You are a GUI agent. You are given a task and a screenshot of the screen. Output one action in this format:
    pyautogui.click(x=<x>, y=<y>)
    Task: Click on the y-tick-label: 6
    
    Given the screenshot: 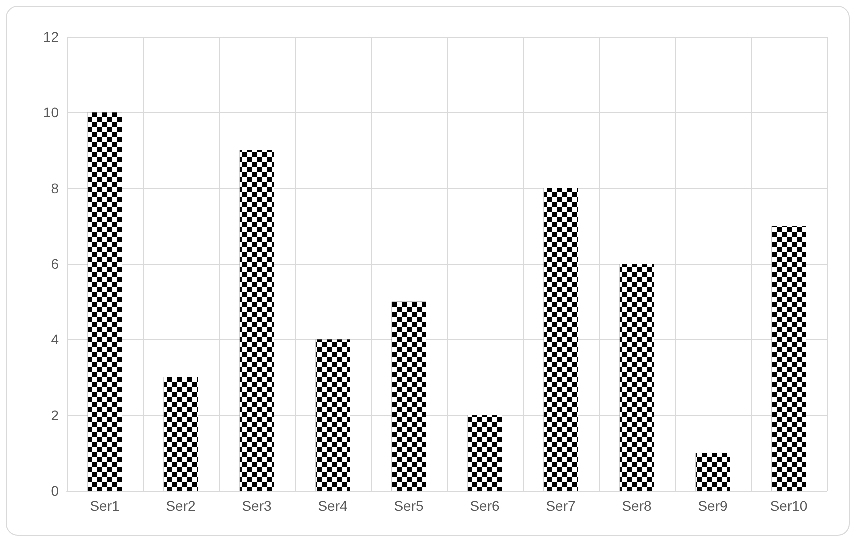 What is the action you would take?
    pyautogui.click(x=55, y=264)
    